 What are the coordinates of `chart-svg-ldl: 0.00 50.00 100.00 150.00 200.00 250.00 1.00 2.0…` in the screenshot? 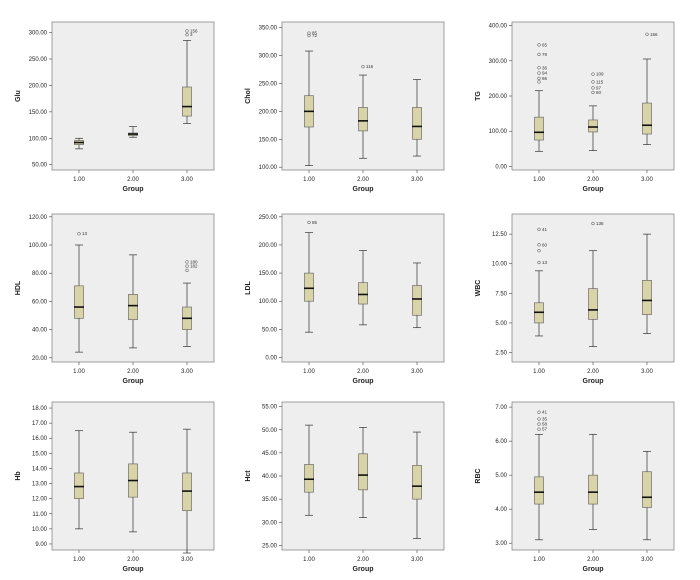 It's located at (345, 299).